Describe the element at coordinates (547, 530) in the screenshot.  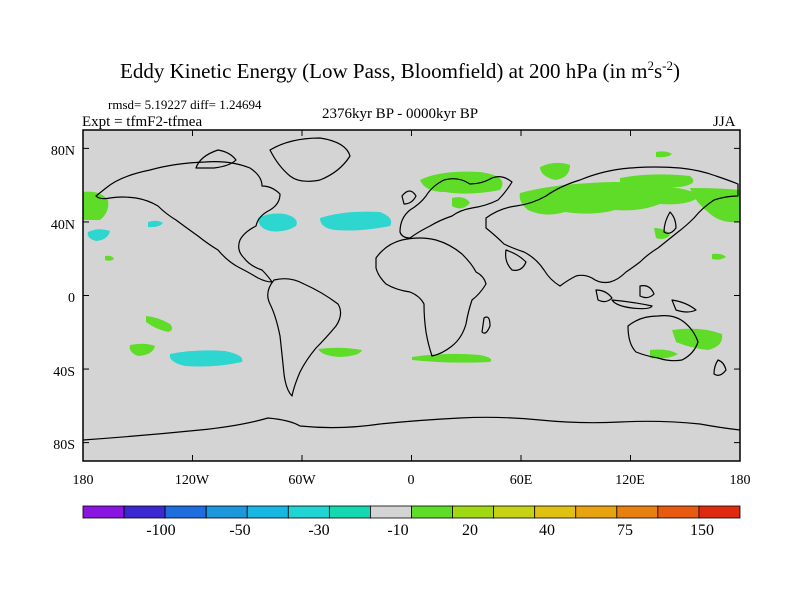
I see `colorbar-label: 40` at that location.